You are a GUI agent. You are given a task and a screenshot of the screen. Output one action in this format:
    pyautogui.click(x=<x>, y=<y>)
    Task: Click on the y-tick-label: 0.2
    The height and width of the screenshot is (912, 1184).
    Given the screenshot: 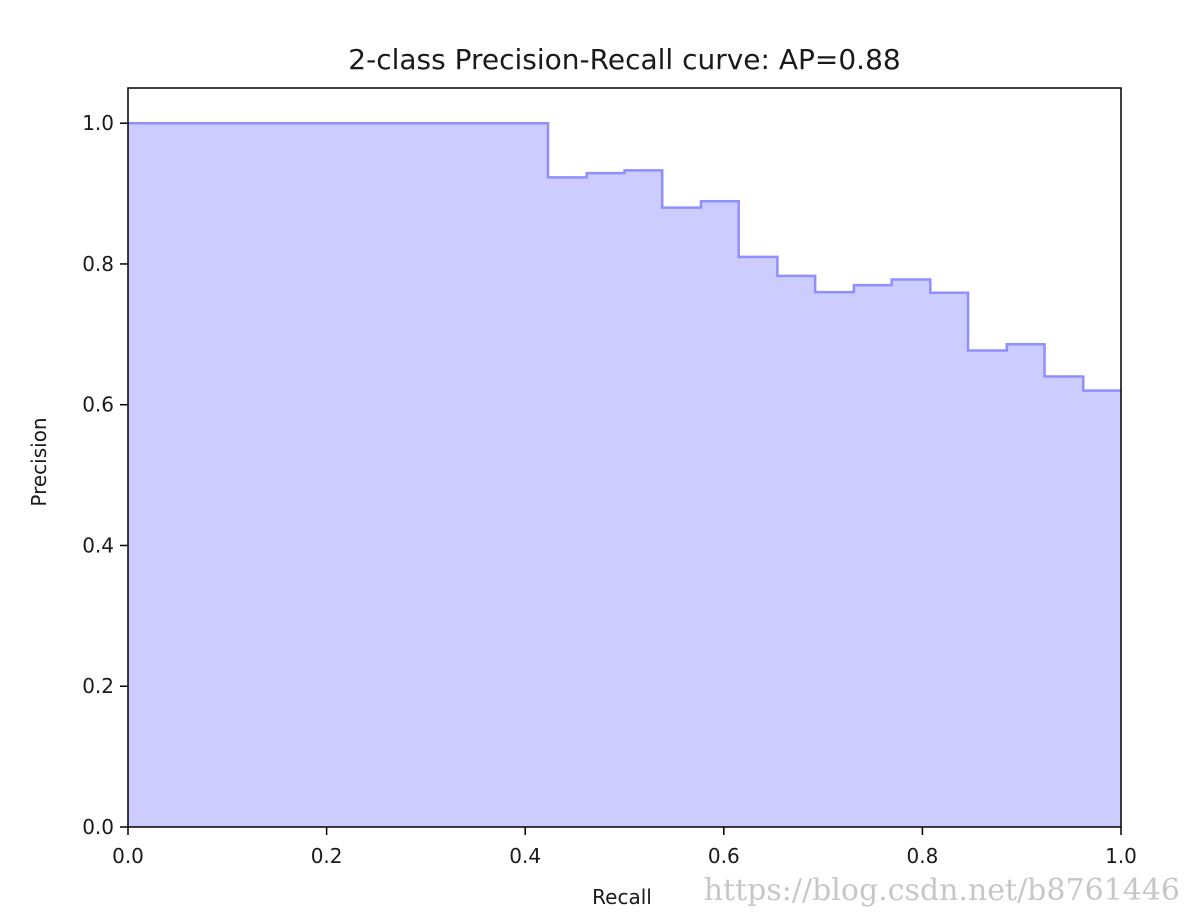 What is the action you would take?
    pyautogui.click(x=98, y=686)
    